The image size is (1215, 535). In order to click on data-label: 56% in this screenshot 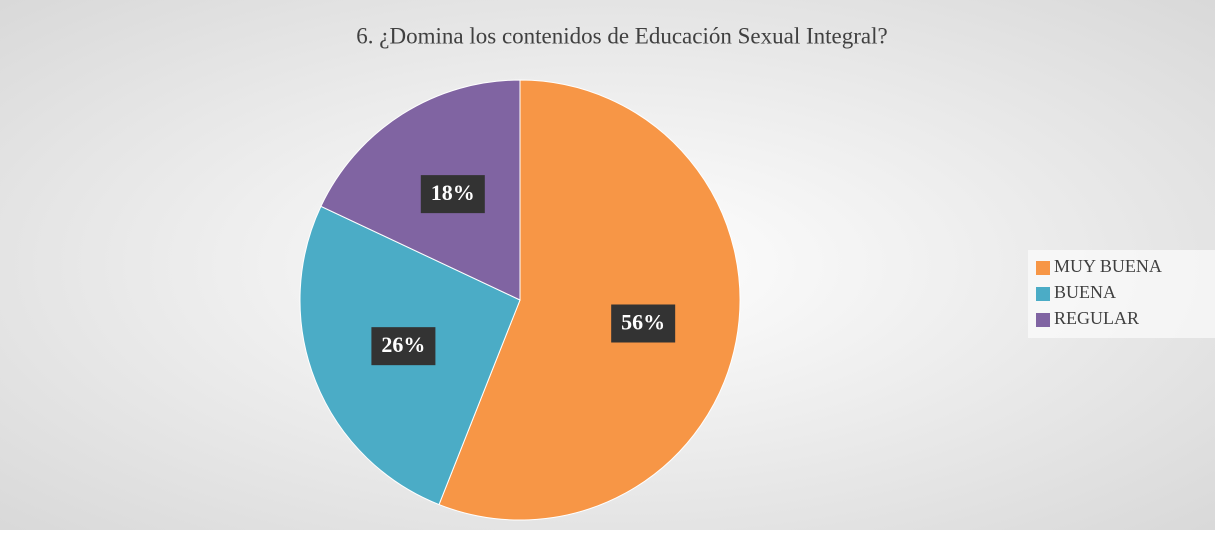, I will do `click(643, 322)`.